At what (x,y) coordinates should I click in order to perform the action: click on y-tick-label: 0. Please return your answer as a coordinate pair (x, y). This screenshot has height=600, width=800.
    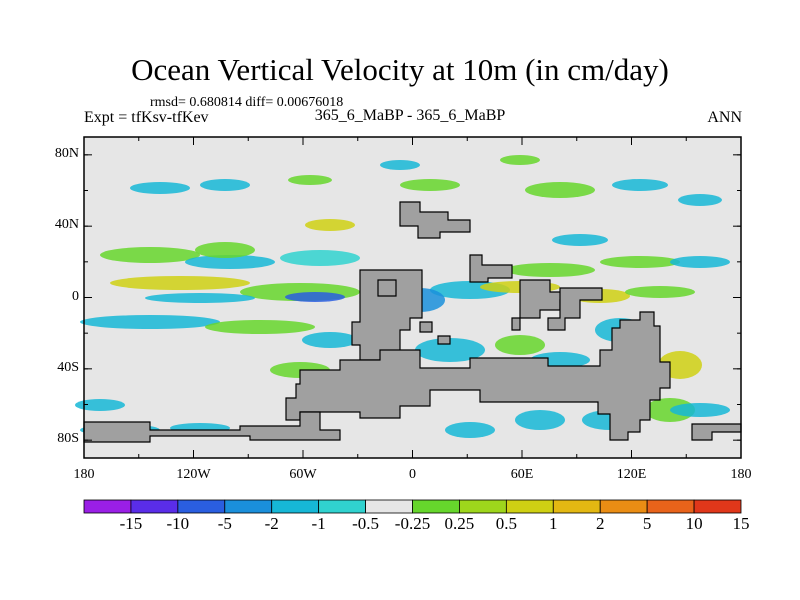
    Looking at the image, I should click on (75, 296).